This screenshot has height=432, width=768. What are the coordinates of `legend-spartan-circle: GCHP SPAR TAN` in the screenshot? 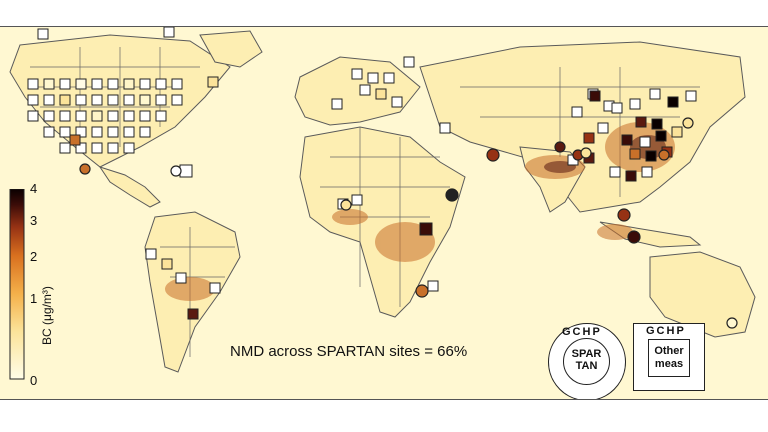 It's located at (587, 361).